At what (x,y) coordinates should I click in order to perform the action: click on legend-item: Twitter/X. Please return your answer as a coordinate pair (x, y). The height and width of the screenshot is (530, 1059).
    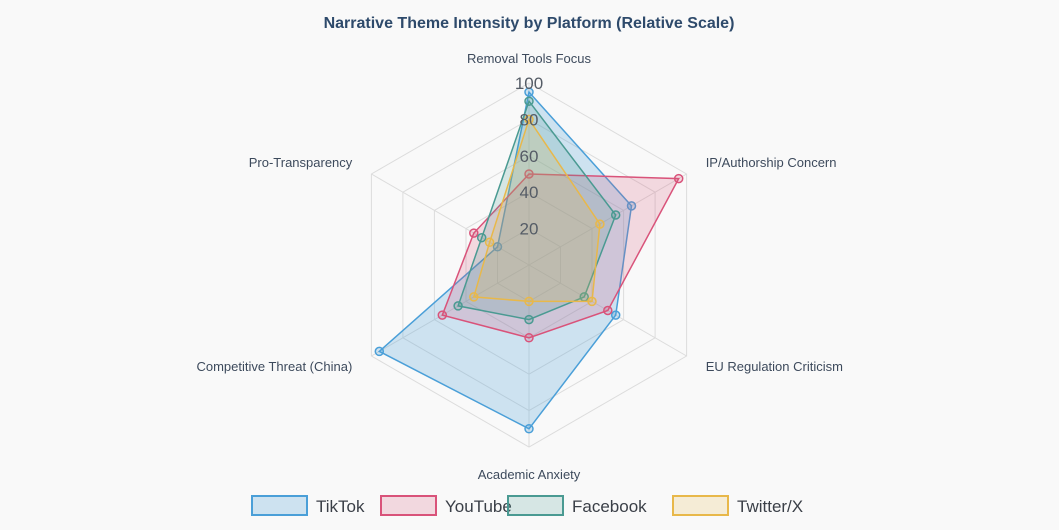
    Looking at the image, I should click on (737, 505).